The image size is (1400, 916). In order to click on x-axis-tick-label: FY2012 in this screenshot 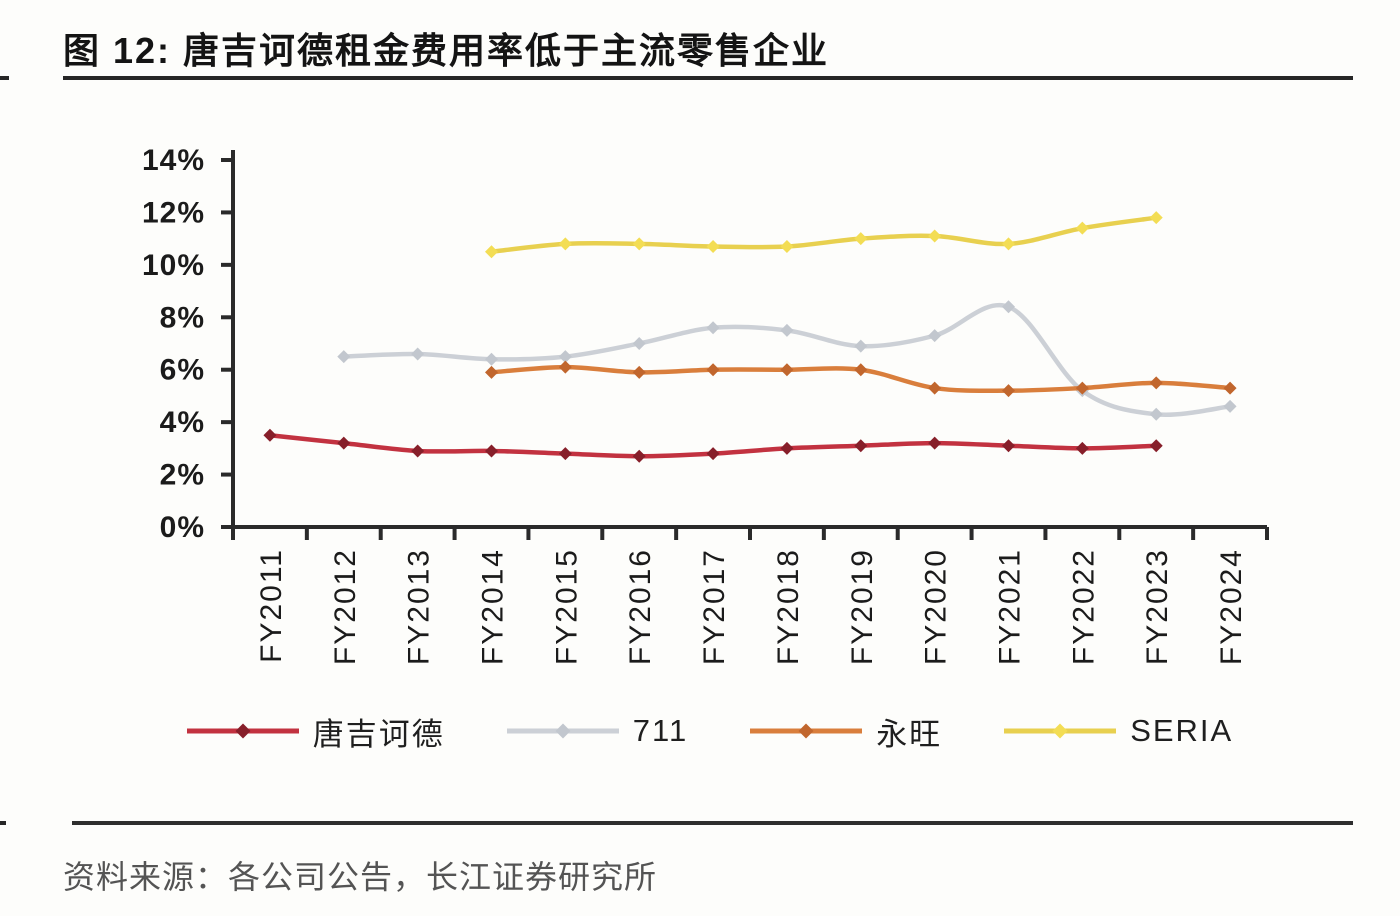, I will do `click(345, 606)`.